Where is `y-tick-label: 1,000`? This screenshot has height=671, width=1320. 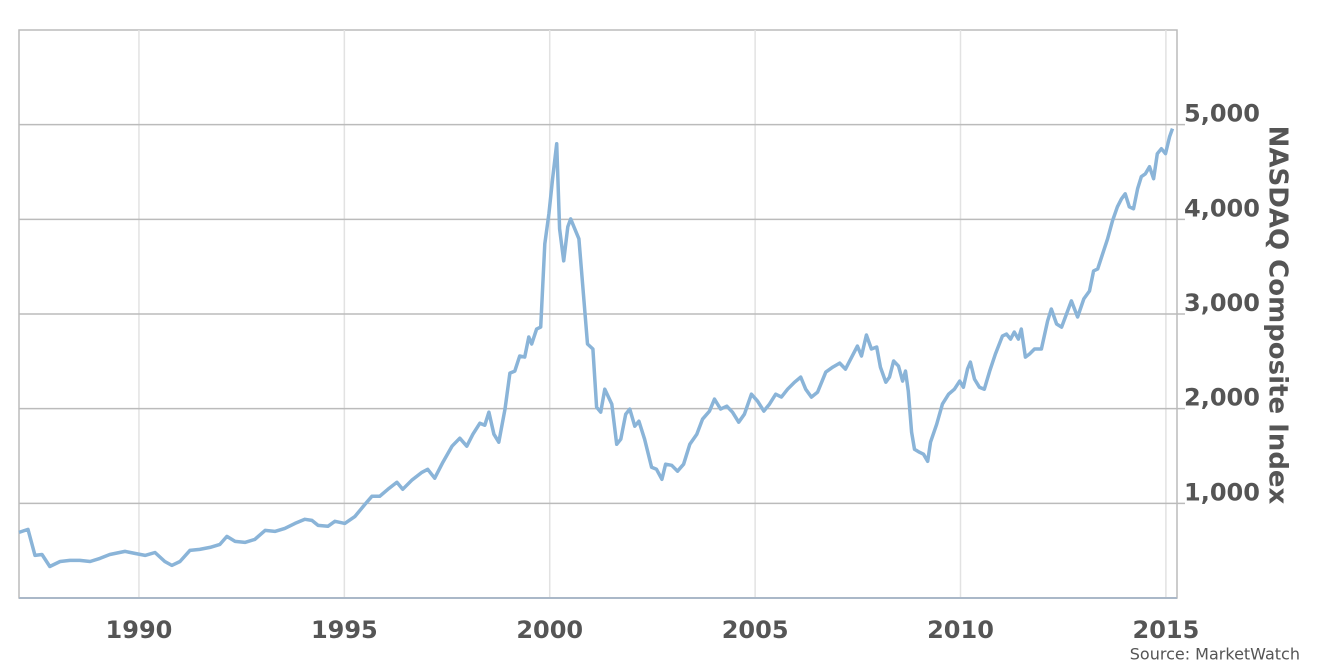 y-tick-label: 1,000 is located at coordinates (1222, 492).